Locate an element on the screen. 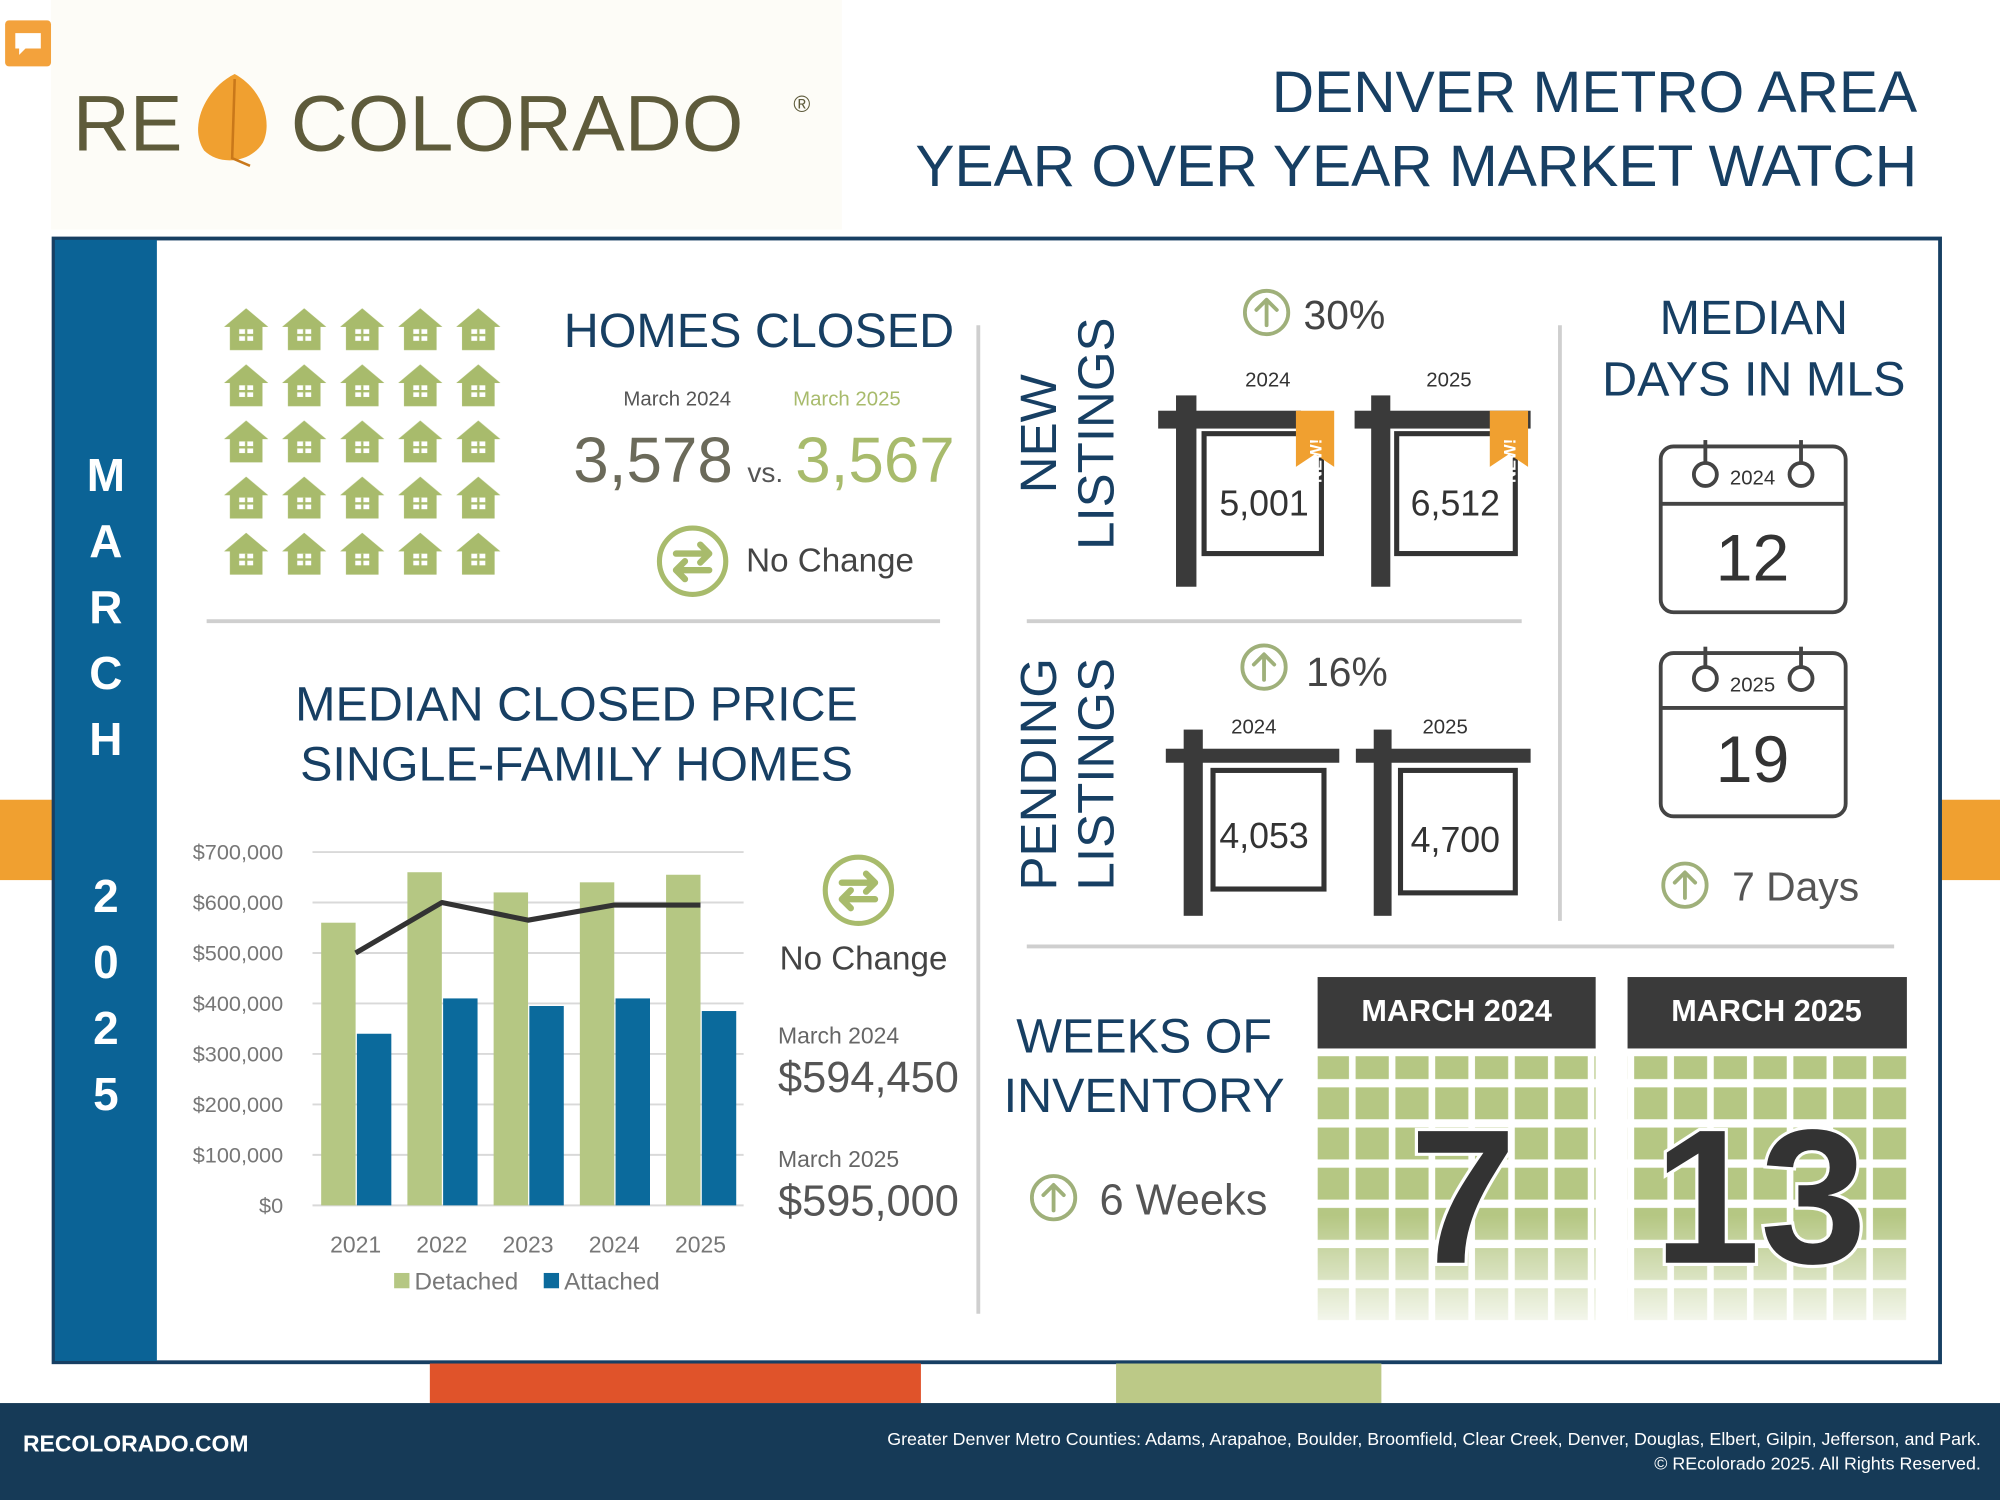  footer-site: RECOLORADO.COM is located at coordinates (136, 1444).